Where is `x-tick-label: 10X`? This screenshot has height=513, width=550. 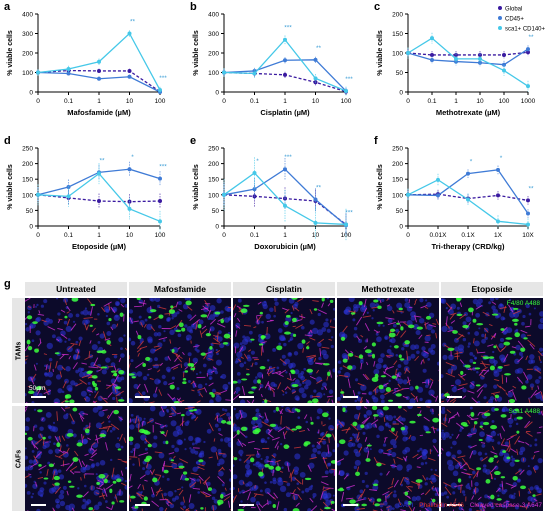
x-tick-label: 10X is located at coordinates (528, 235).